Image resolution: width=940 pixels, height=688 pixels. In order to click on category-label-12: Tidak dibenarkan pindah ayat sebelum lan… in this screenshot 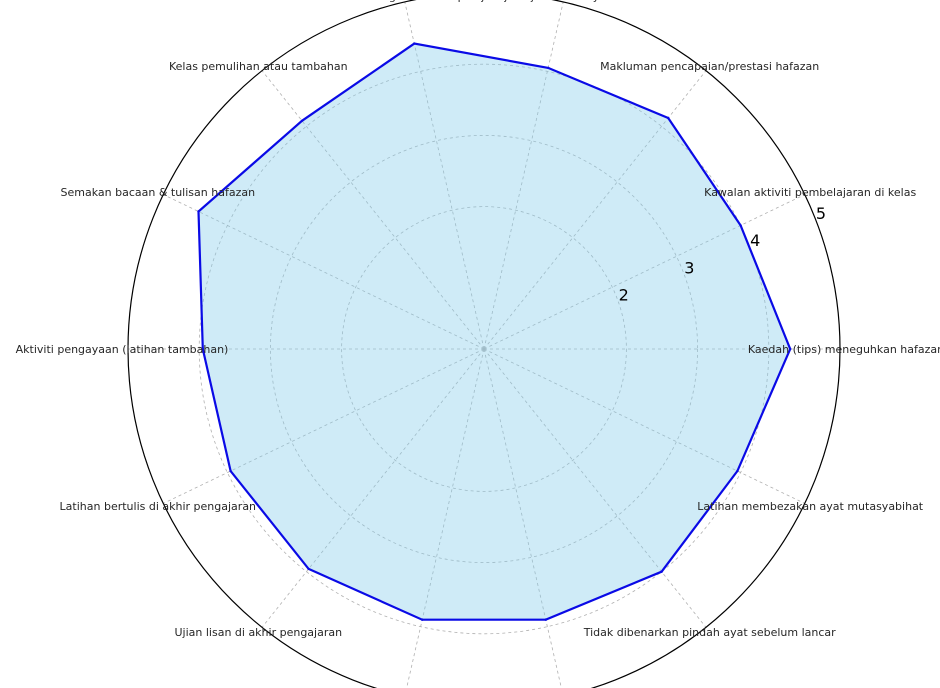, I will do `click(709, 632)`.